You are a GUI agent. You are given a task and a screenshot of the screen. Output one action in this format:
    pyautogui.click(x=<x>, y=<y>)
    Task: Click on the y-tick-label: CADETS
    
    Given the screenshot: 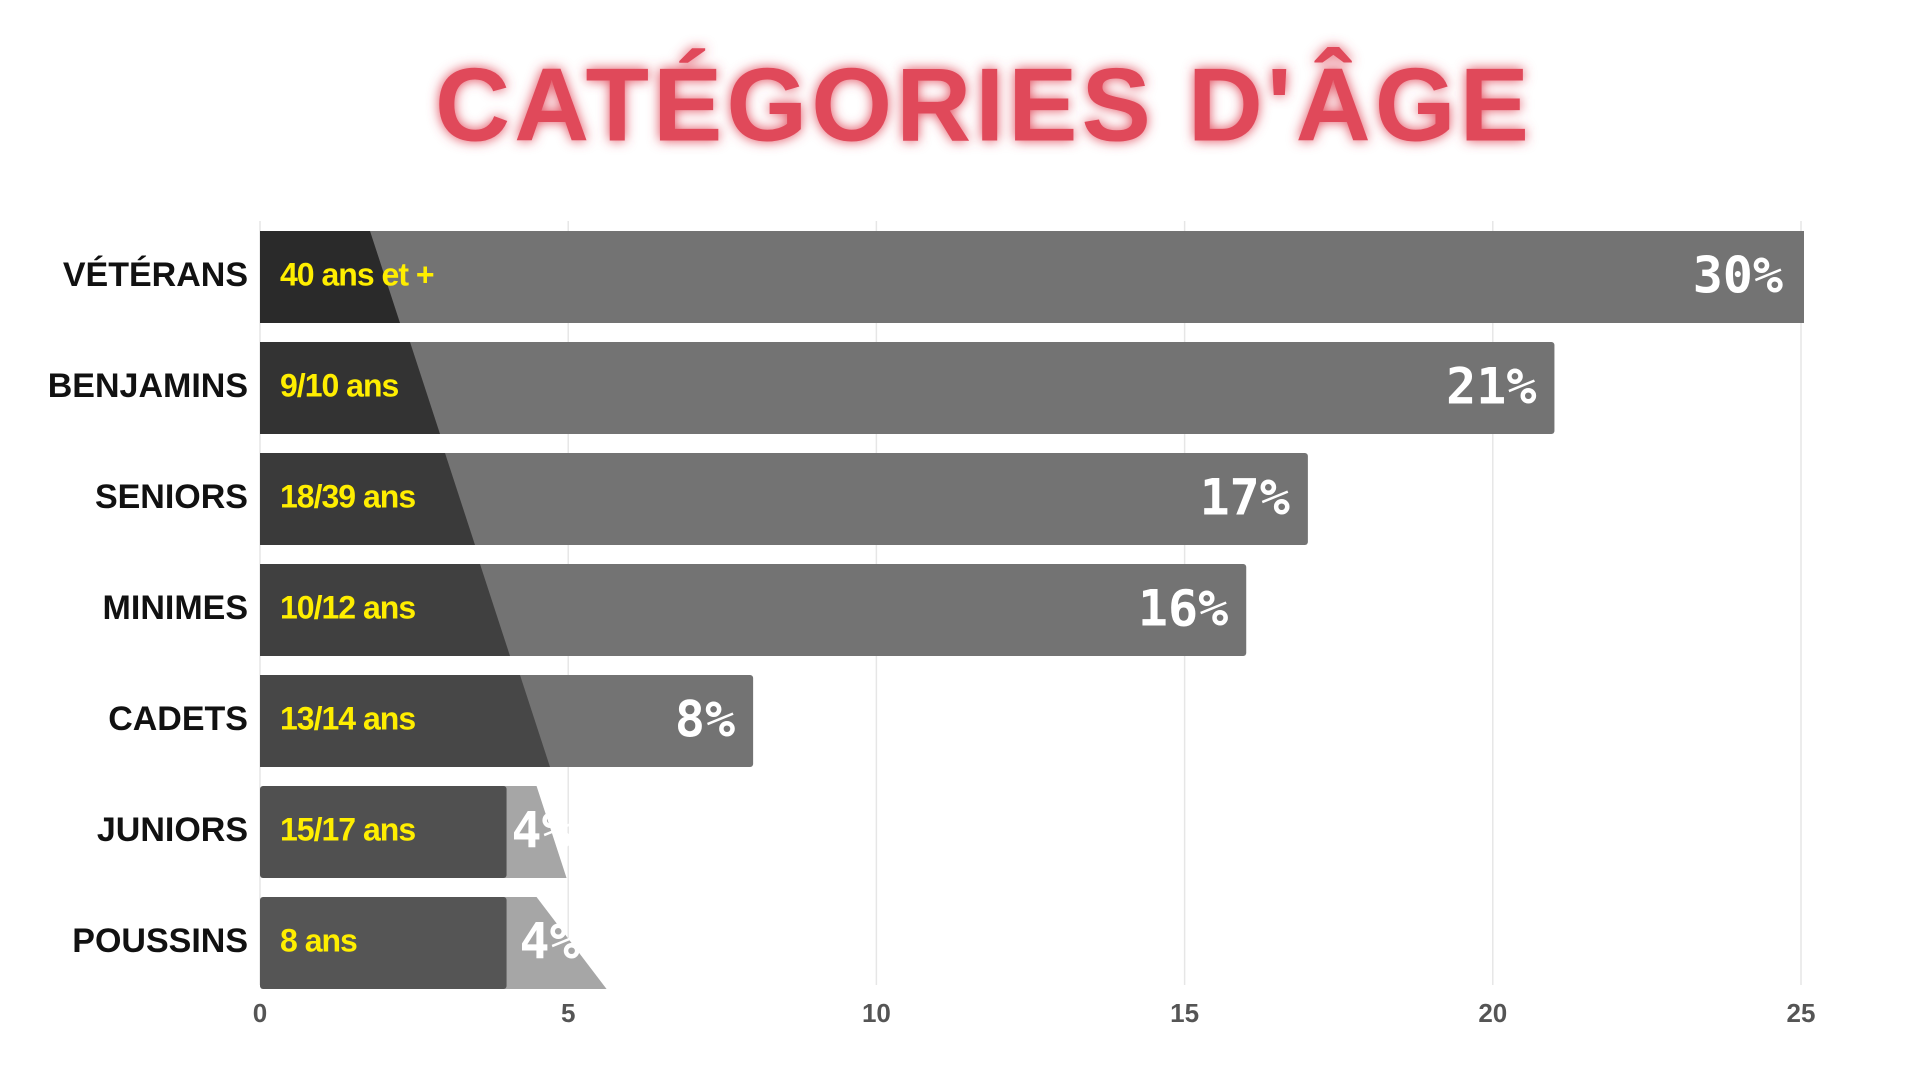 What is the action you would take?
    pyautogui.click(x=178, y=719)
    